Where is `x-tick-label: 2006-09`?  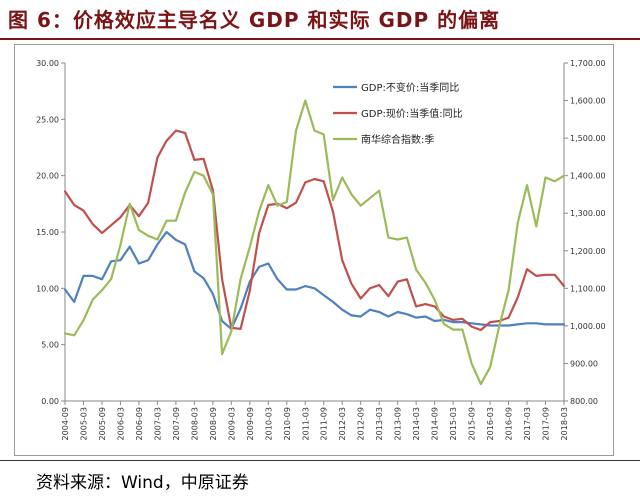 x-tick-label: 2006-09 is located at coordinates (139, 423).